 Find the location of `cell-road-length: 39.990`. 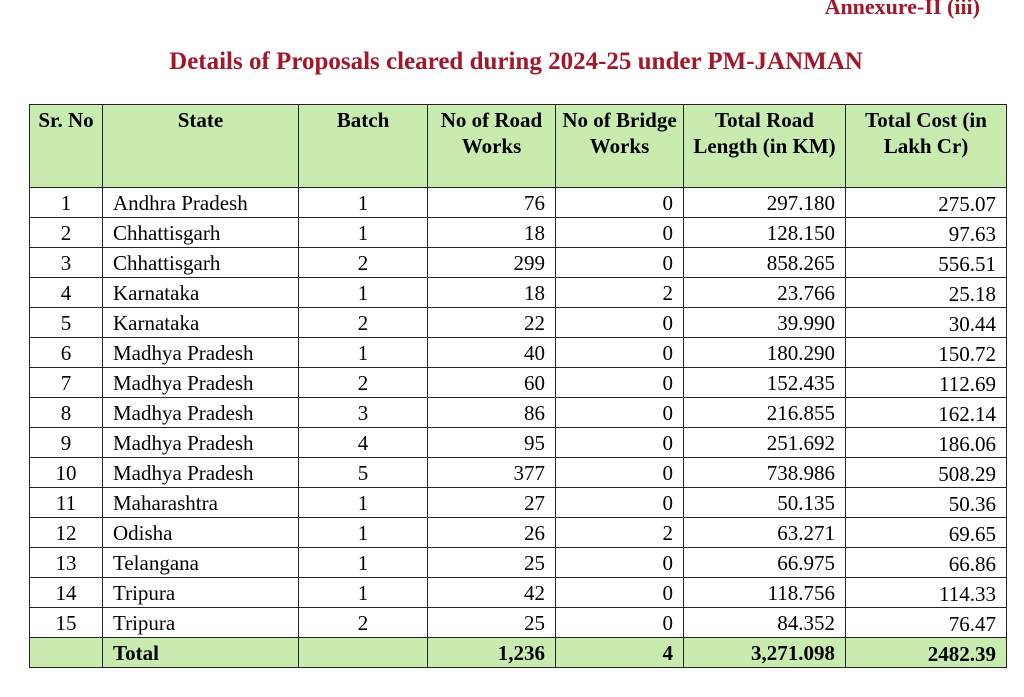

cell-road-length: 39.990 is located at coordinates (764, 322).